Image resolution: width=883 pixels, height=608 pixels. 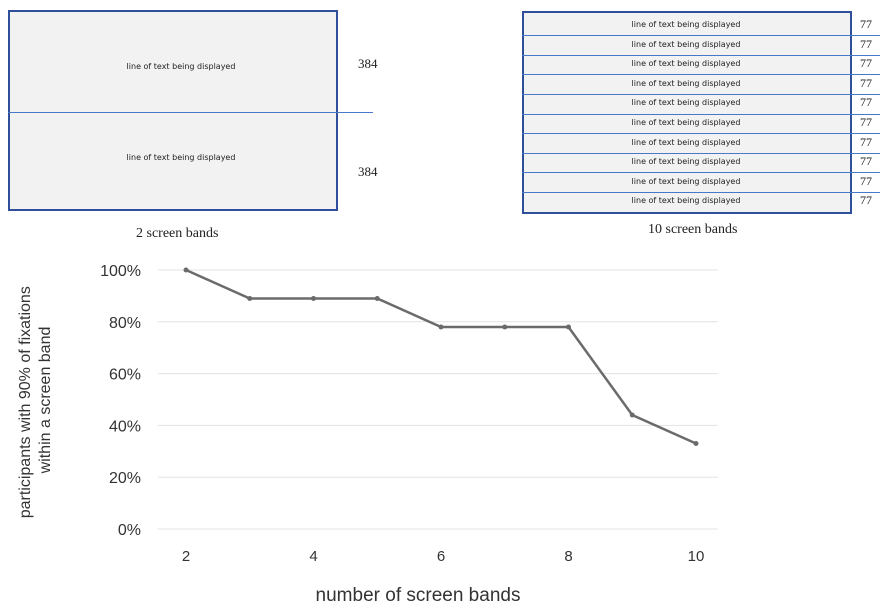 I want to click on ten-bands-number-1: 77, so click(x=866, y=24).